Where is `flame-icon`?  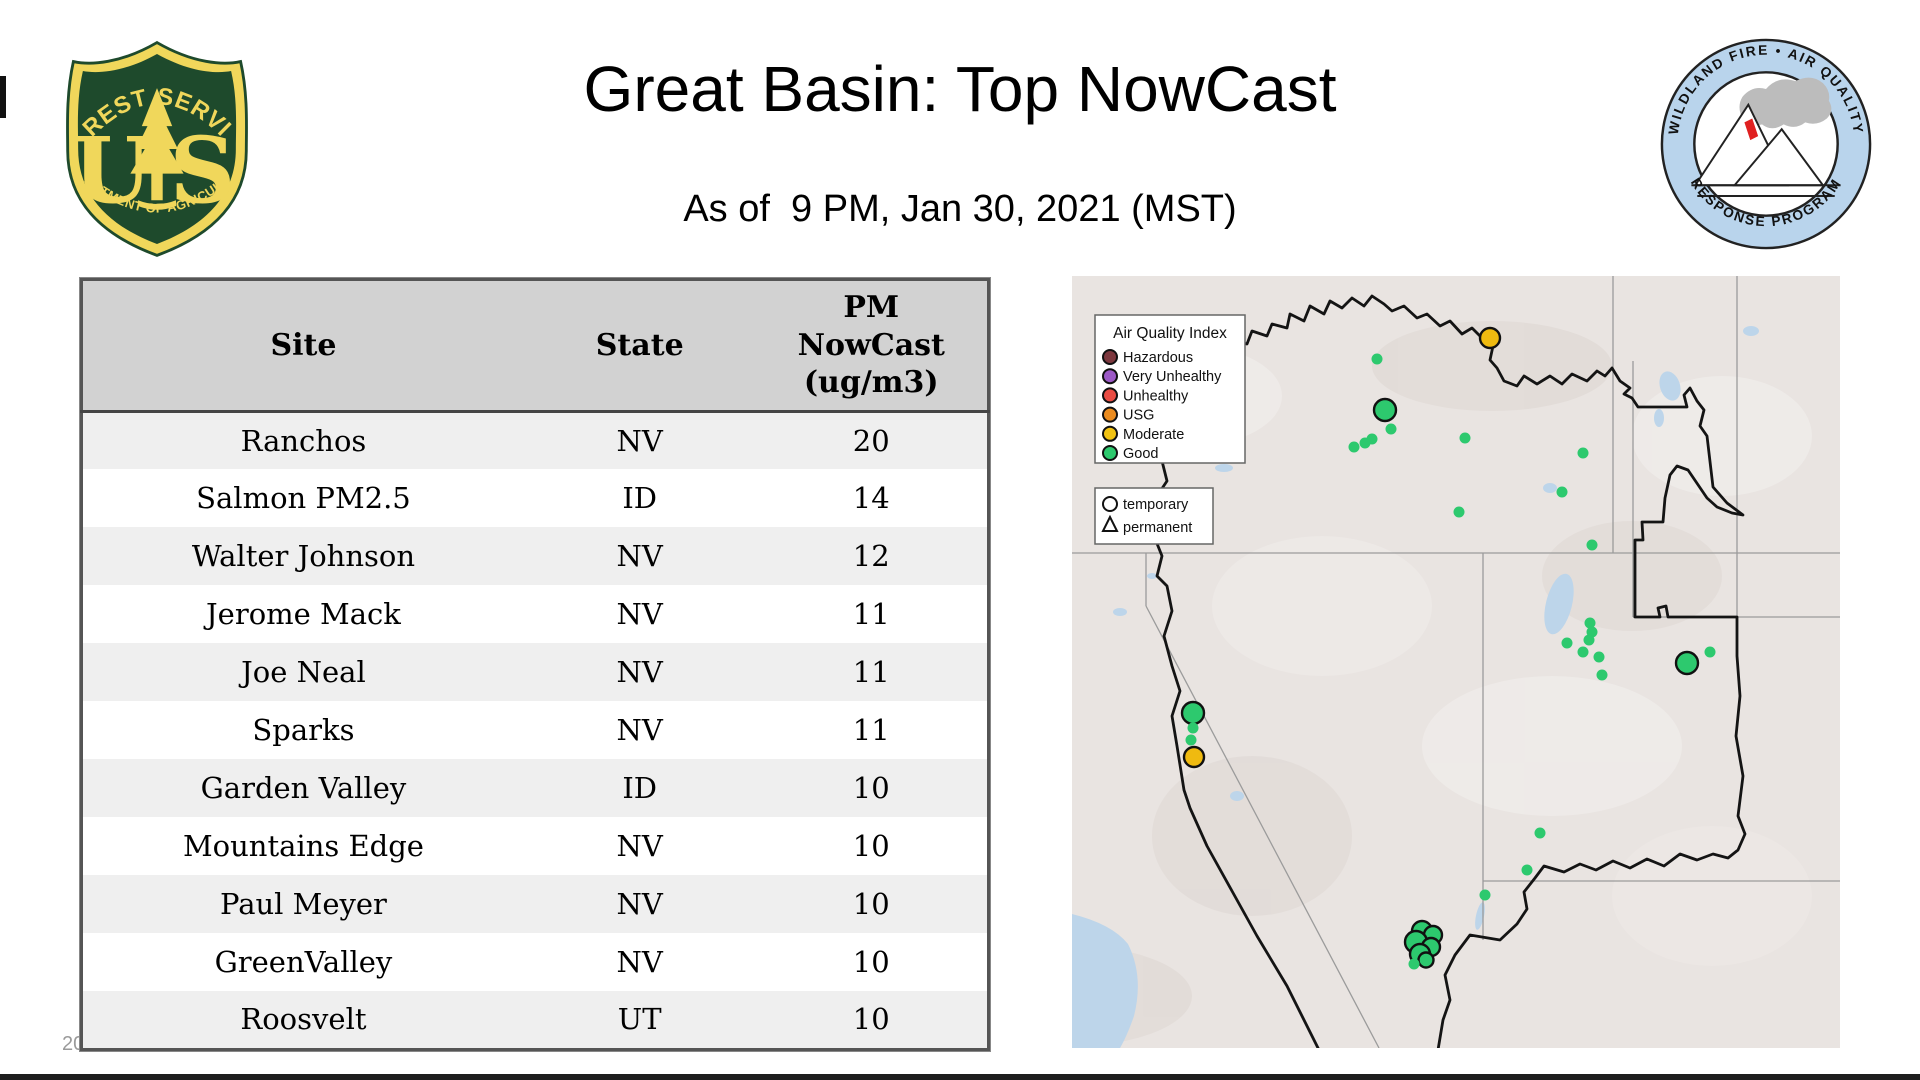 flame-icon is located at coordinates (1751, 129).